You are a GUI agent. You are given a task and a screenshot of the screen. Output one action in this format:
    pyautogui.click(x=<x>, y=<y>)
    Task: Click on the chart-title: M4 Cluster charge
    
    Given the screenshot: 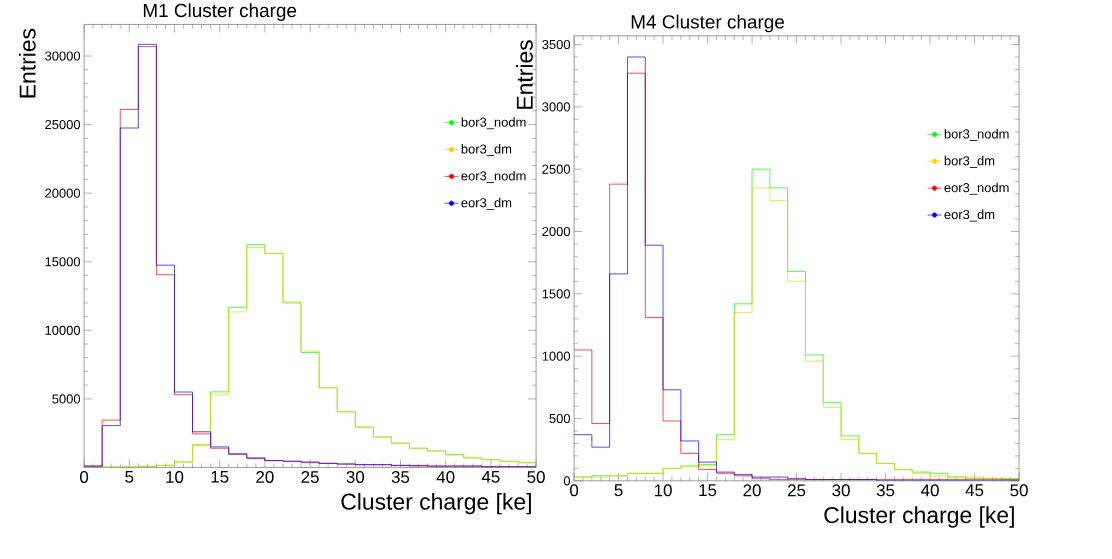 What is the action you would take?
    pyautogui.click(x=707, y=23)
    